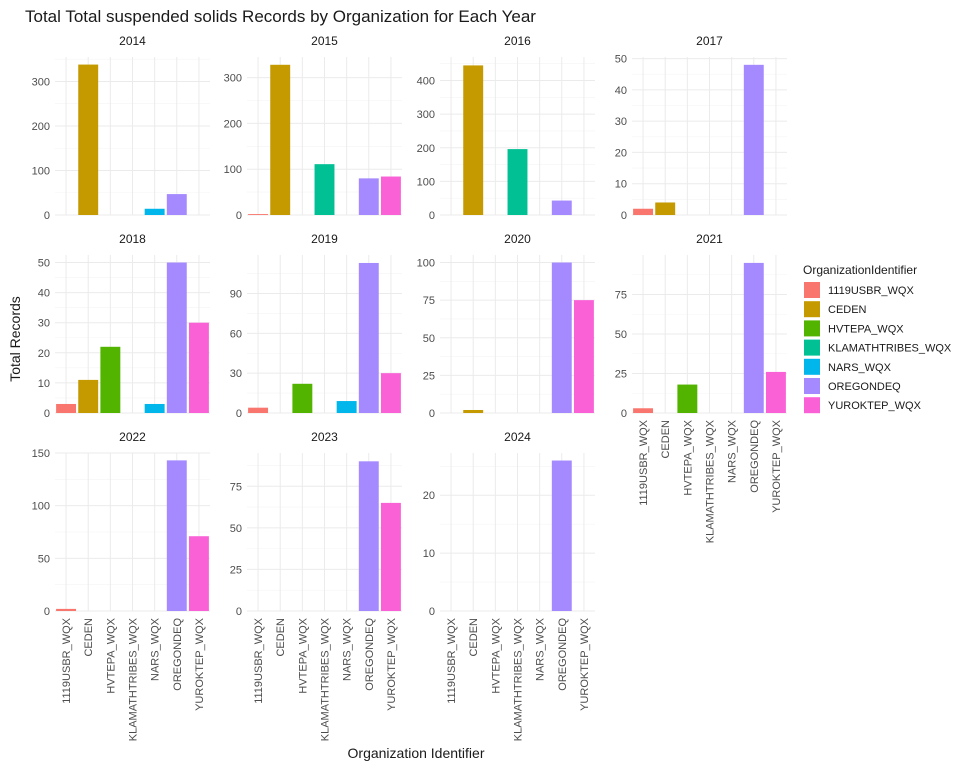 This screenshot has height=768, width=960. Describe the element at coordinates (426, 82) in the screenshot. I see `y-tick-label: 400` at that location.